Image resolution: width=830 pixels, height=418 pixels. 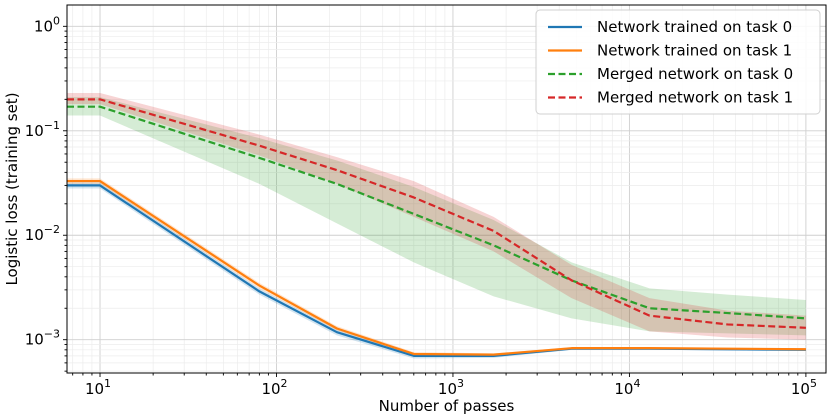 I want to click on y-tick-label: 10⁻³, so click(x=42, y=338).